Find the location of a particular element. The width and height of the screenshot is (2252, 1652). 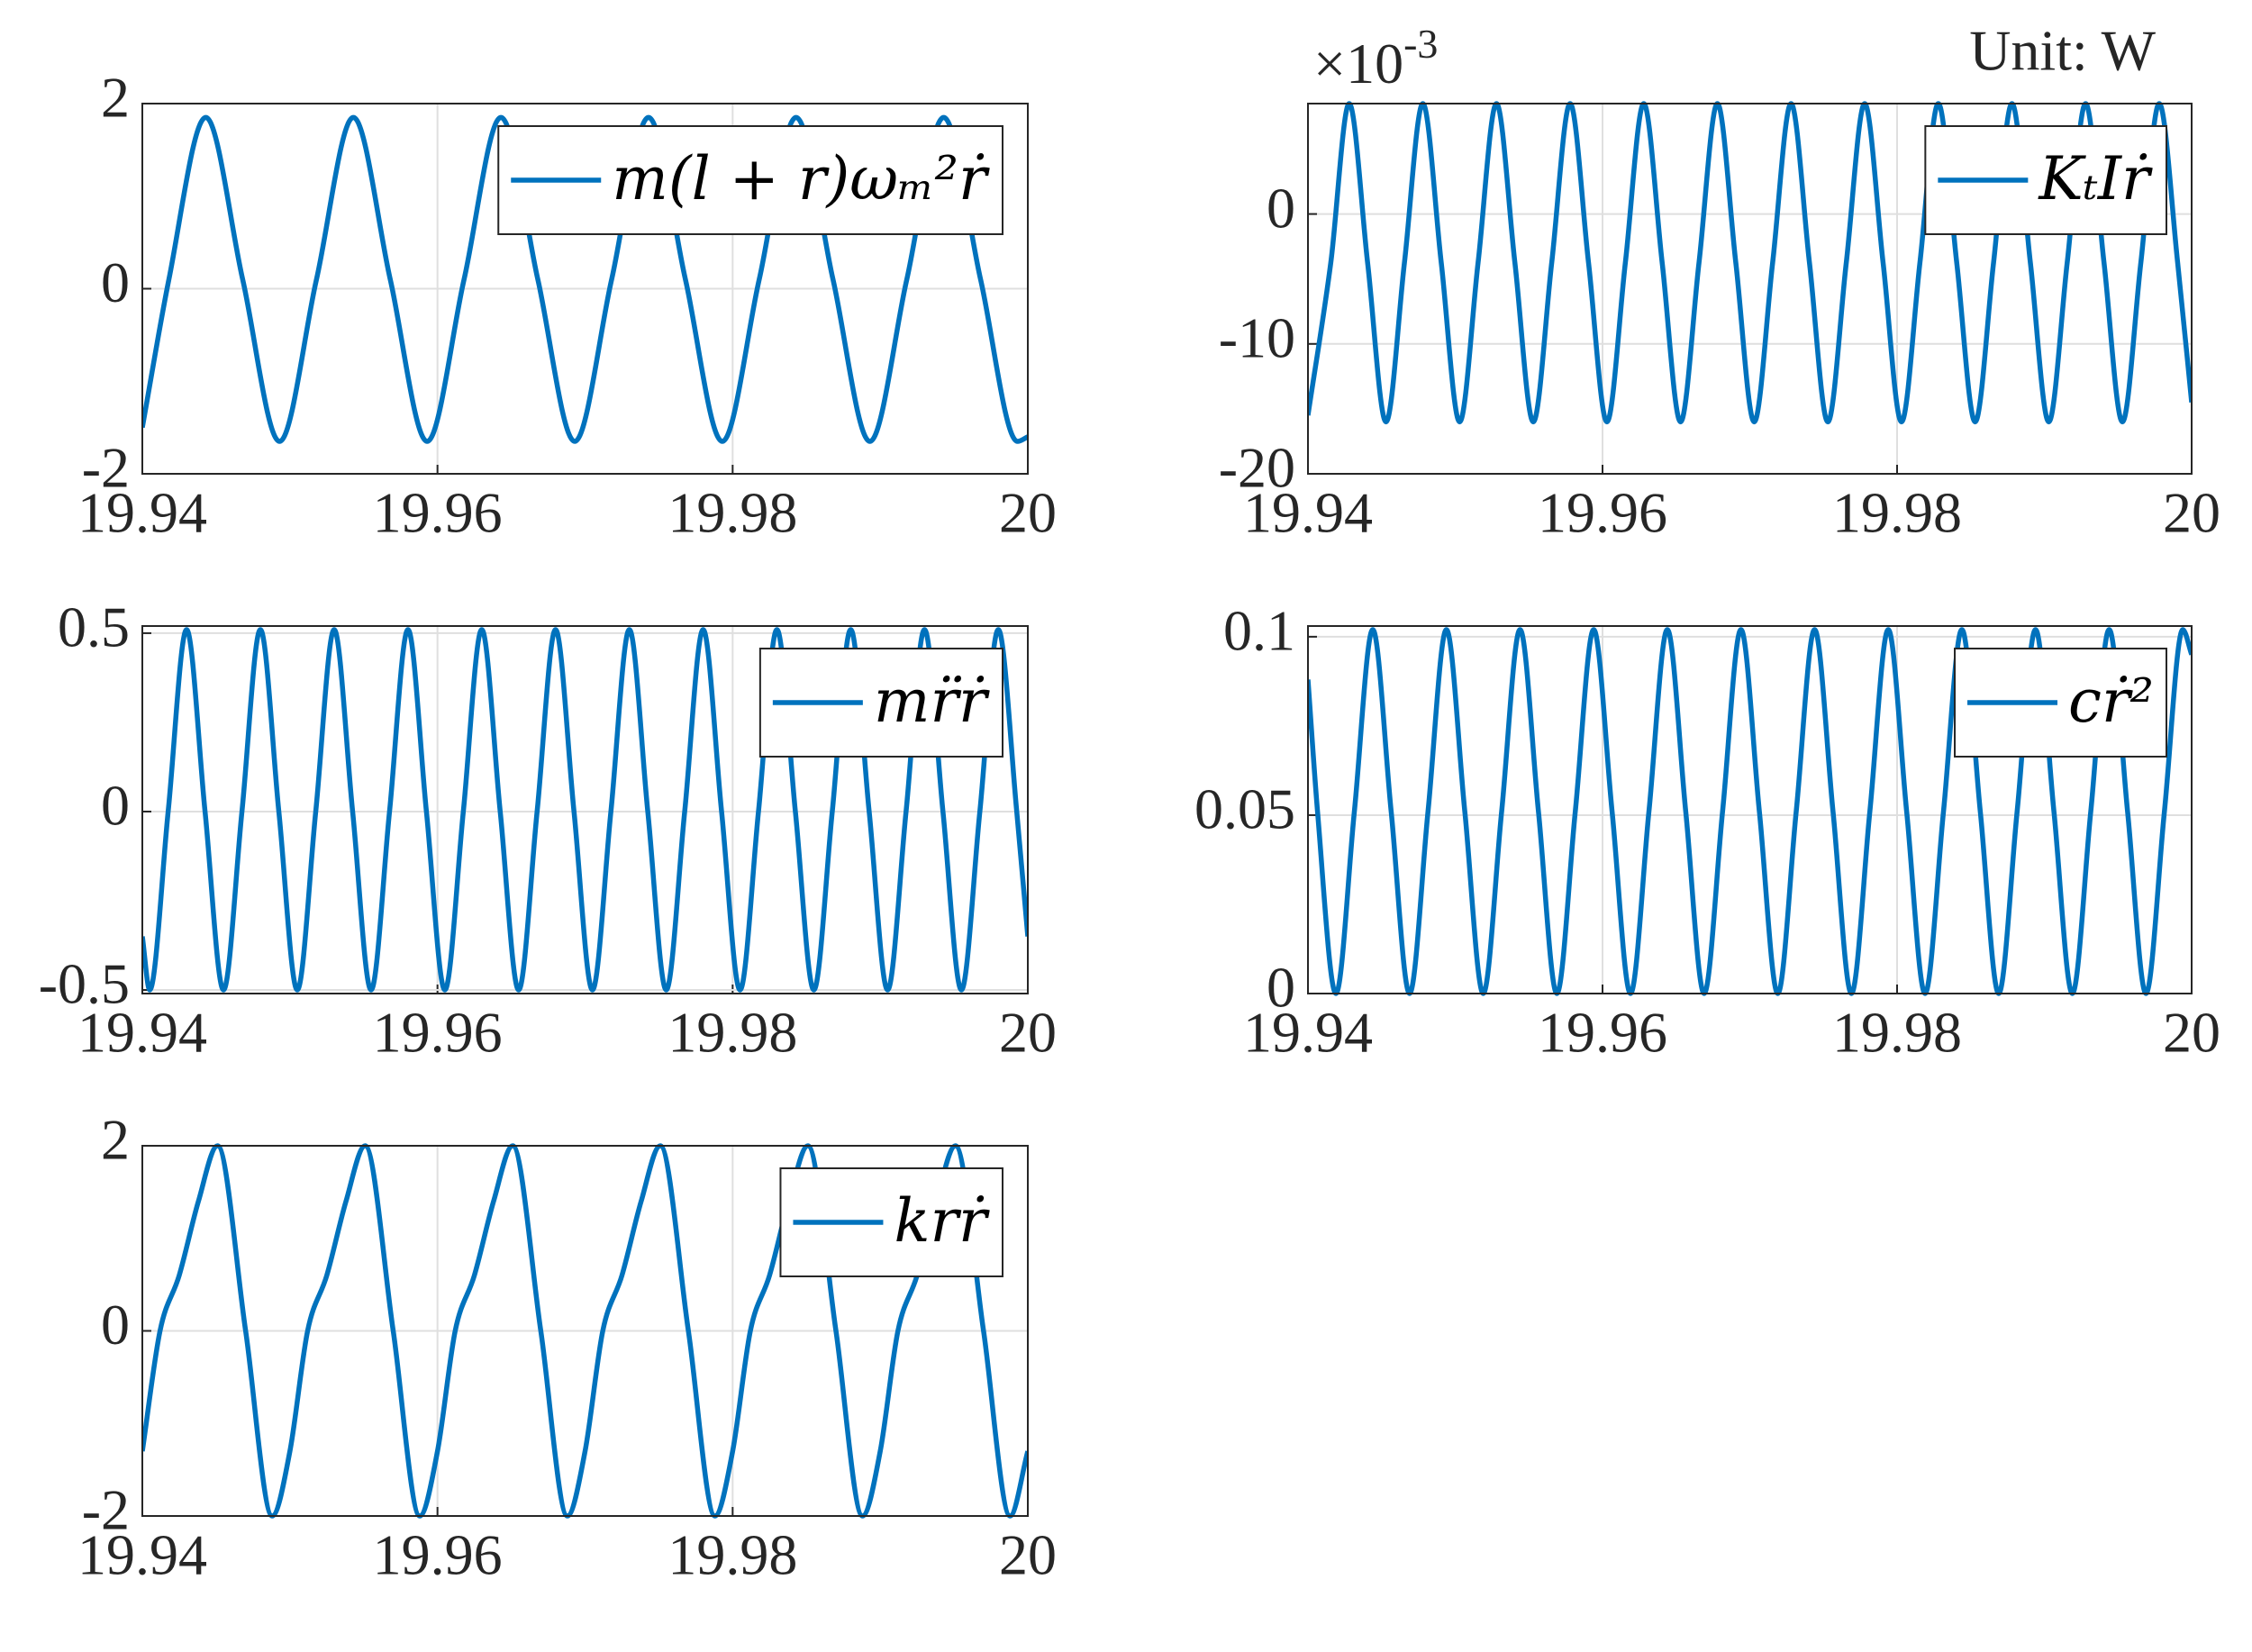

legend-label: krṙ is located at coordinates (942, 1221).